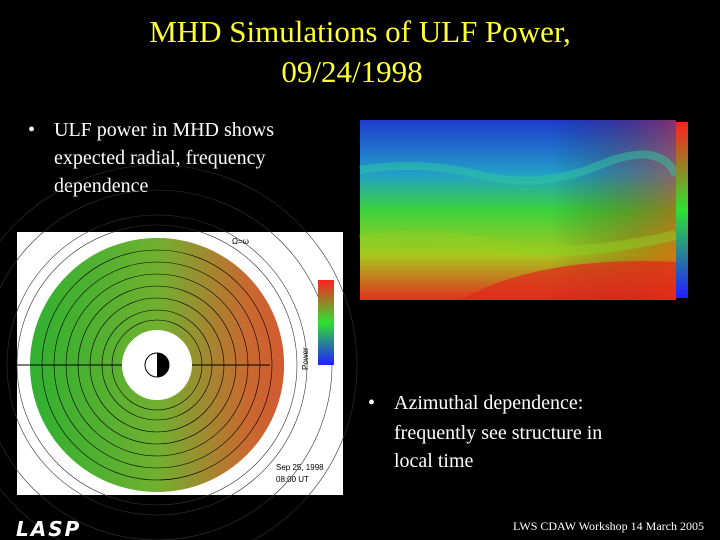 The image size is (720, 540). I want to click on title-line: 09/24/1998, so click(351, 71).